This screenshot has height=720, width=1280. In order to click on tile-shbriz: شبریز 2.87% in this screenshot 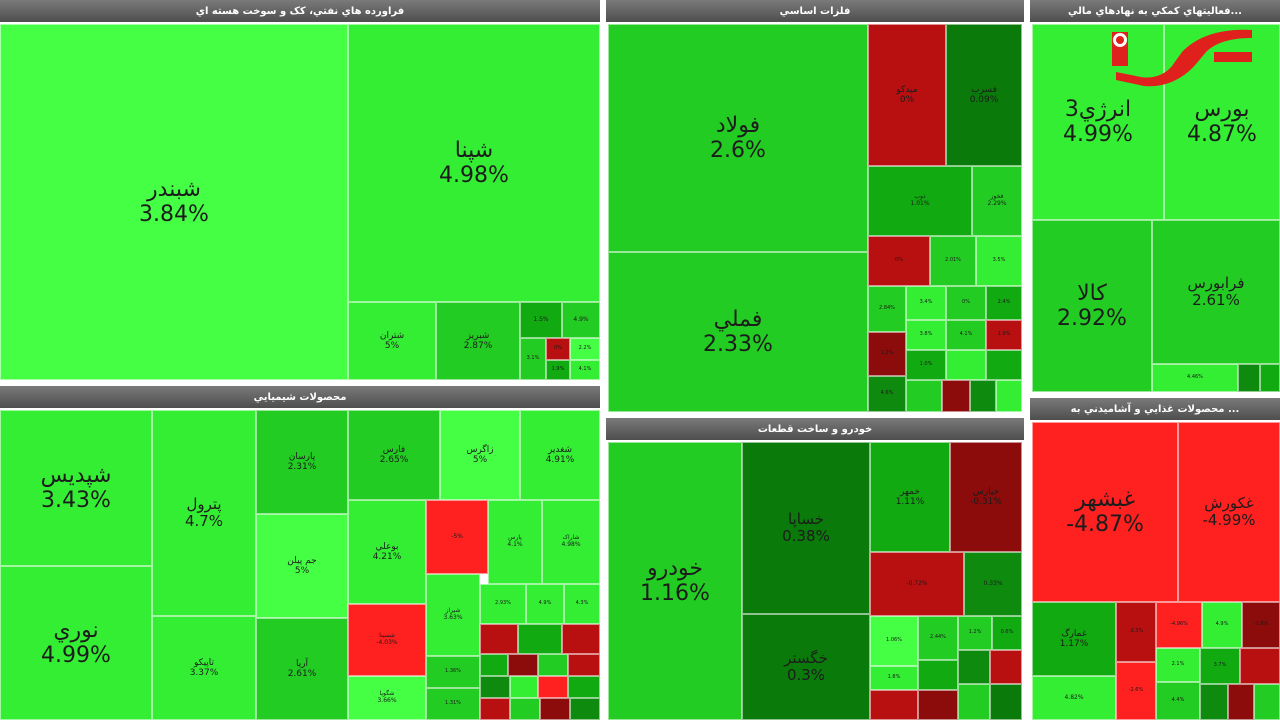, I will do `click(478, 341)`.